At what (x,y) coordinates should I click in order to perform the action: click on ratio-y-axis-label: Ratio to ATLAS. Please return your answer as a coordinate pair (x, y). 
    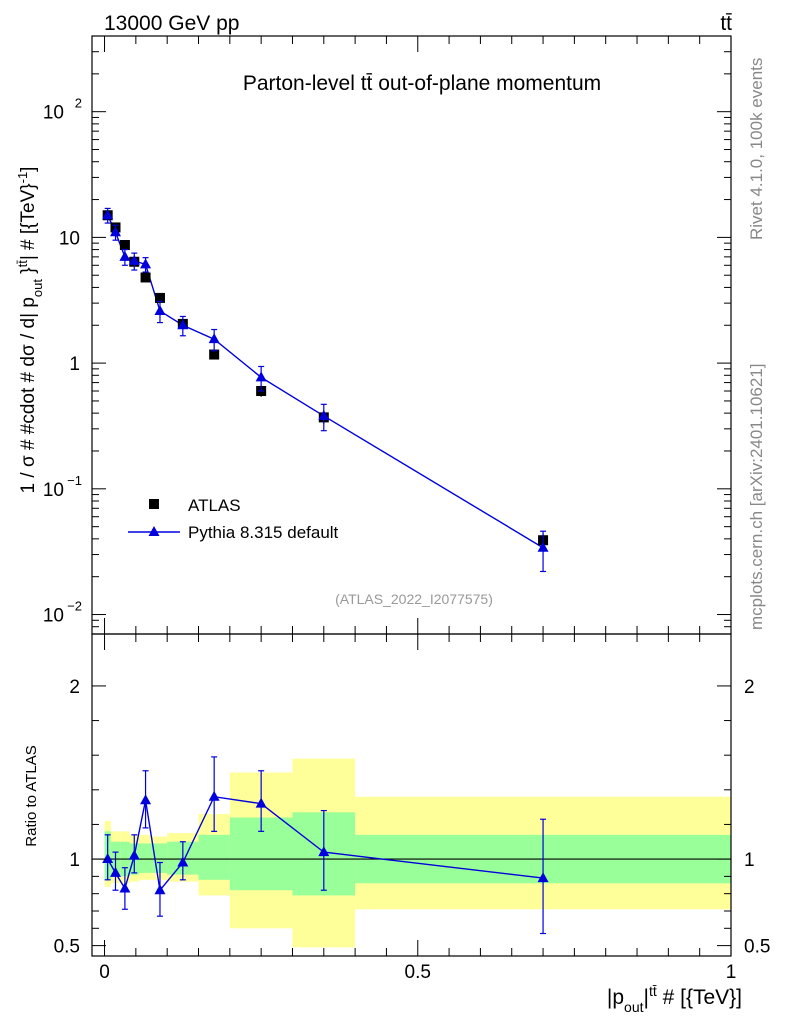
    Looking at the image, I should click on (31, 795).